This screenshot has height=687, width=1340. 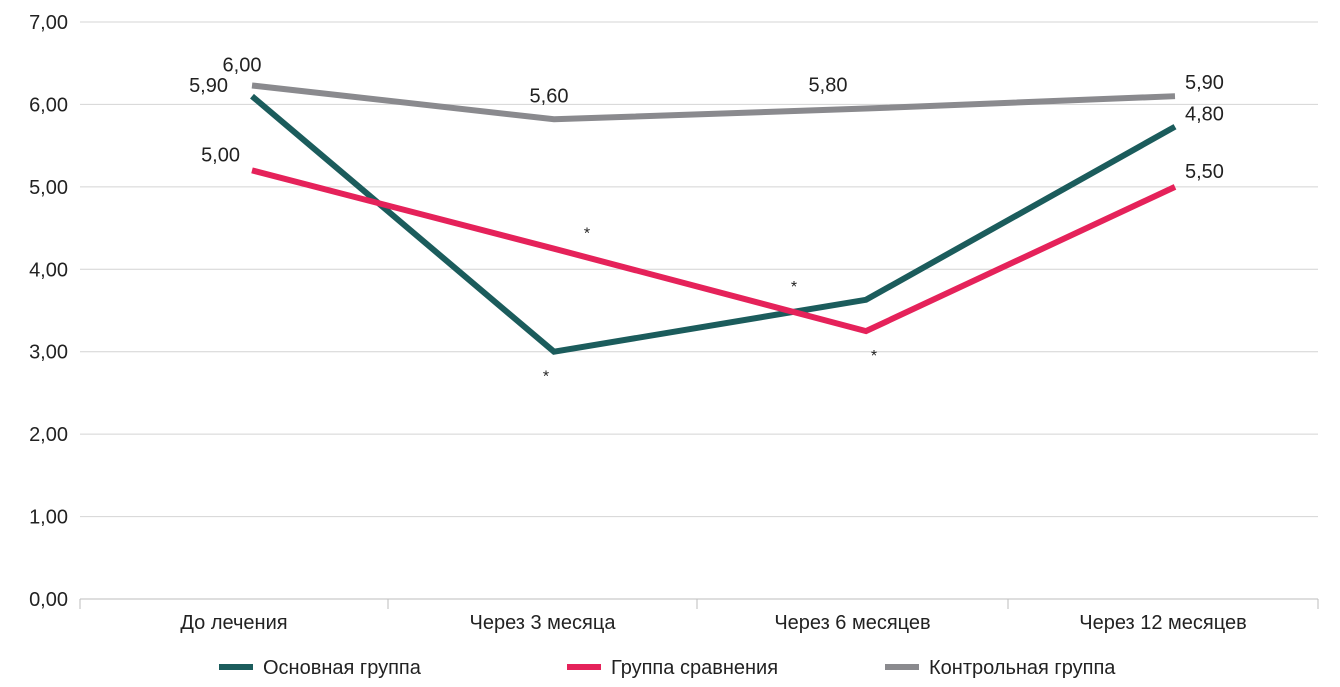 I want to click on x-category-label: Через 6 месяцев, so click(x=852, y=623).